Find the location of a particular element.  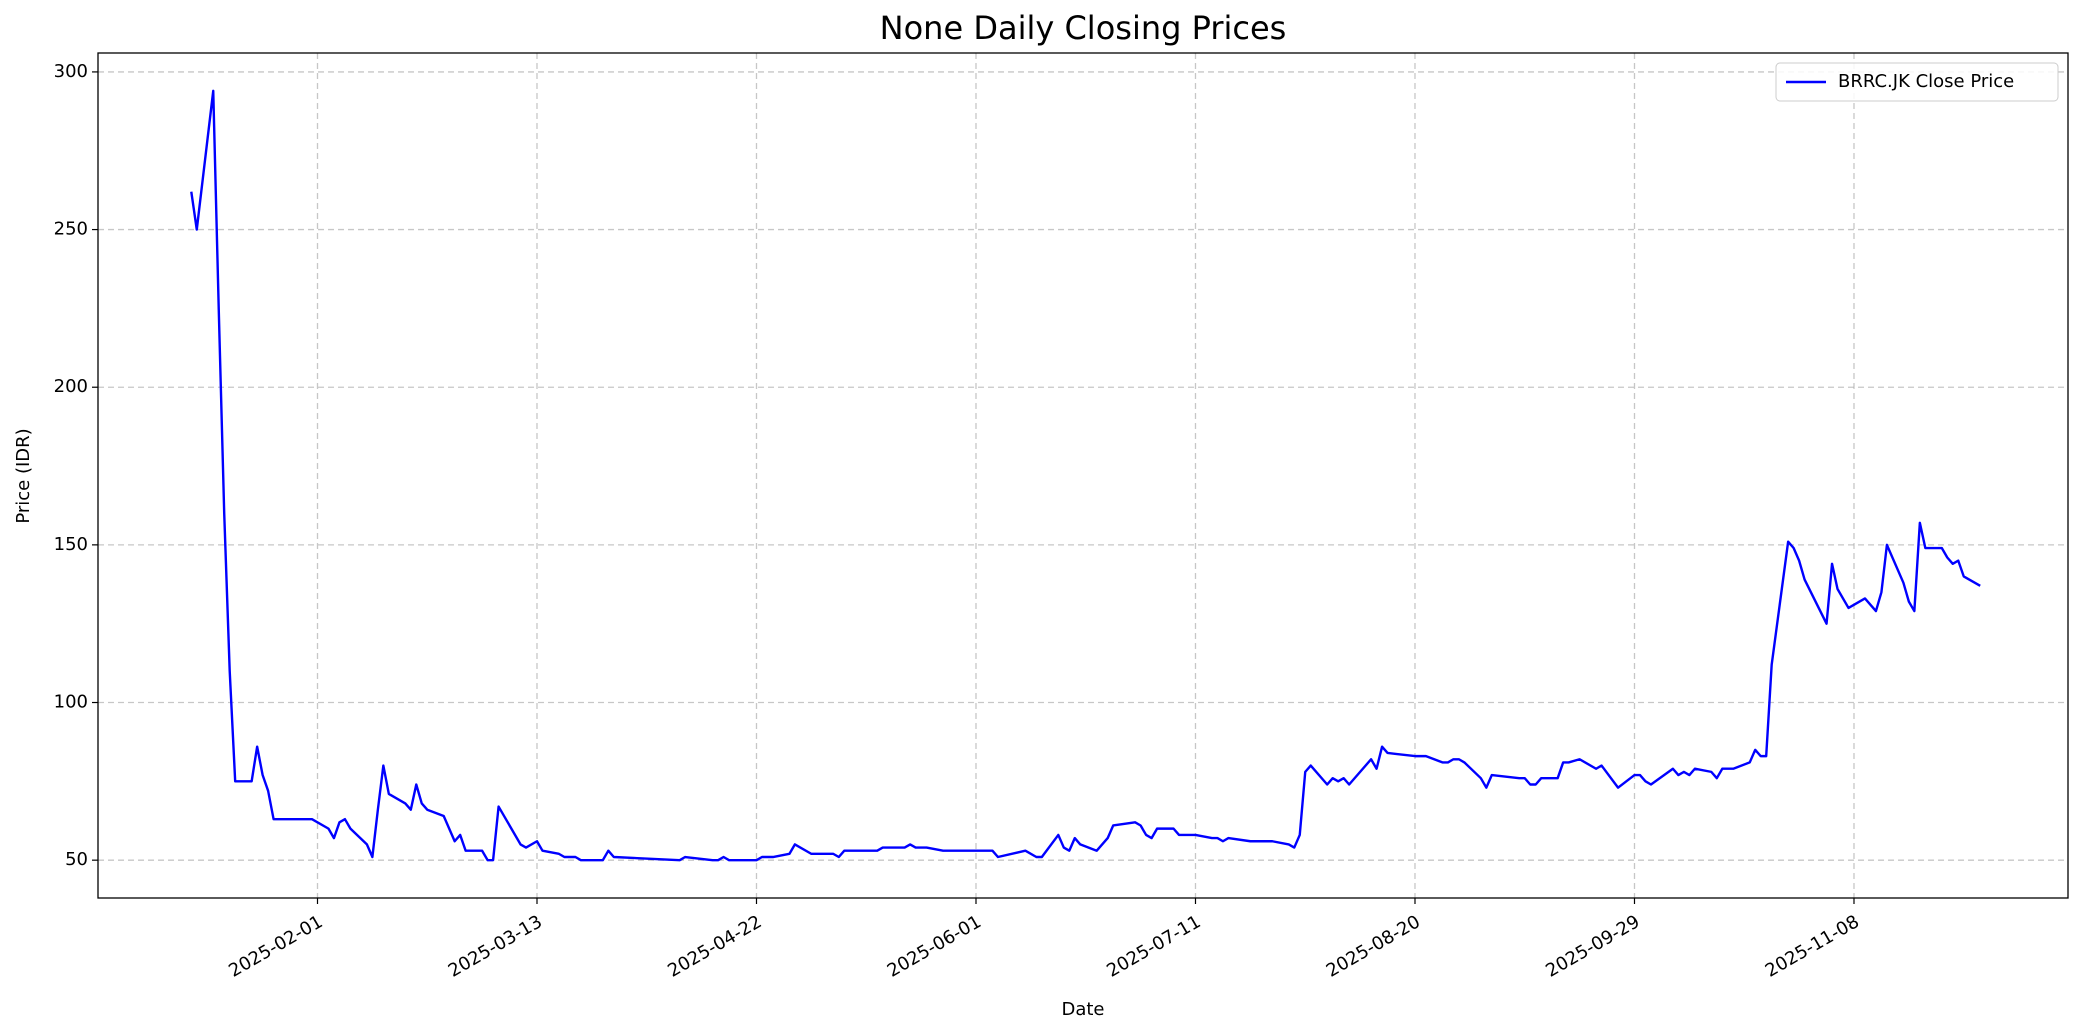

x-tick-label: 2025-11-08 is located at coordinates (1812, 946).